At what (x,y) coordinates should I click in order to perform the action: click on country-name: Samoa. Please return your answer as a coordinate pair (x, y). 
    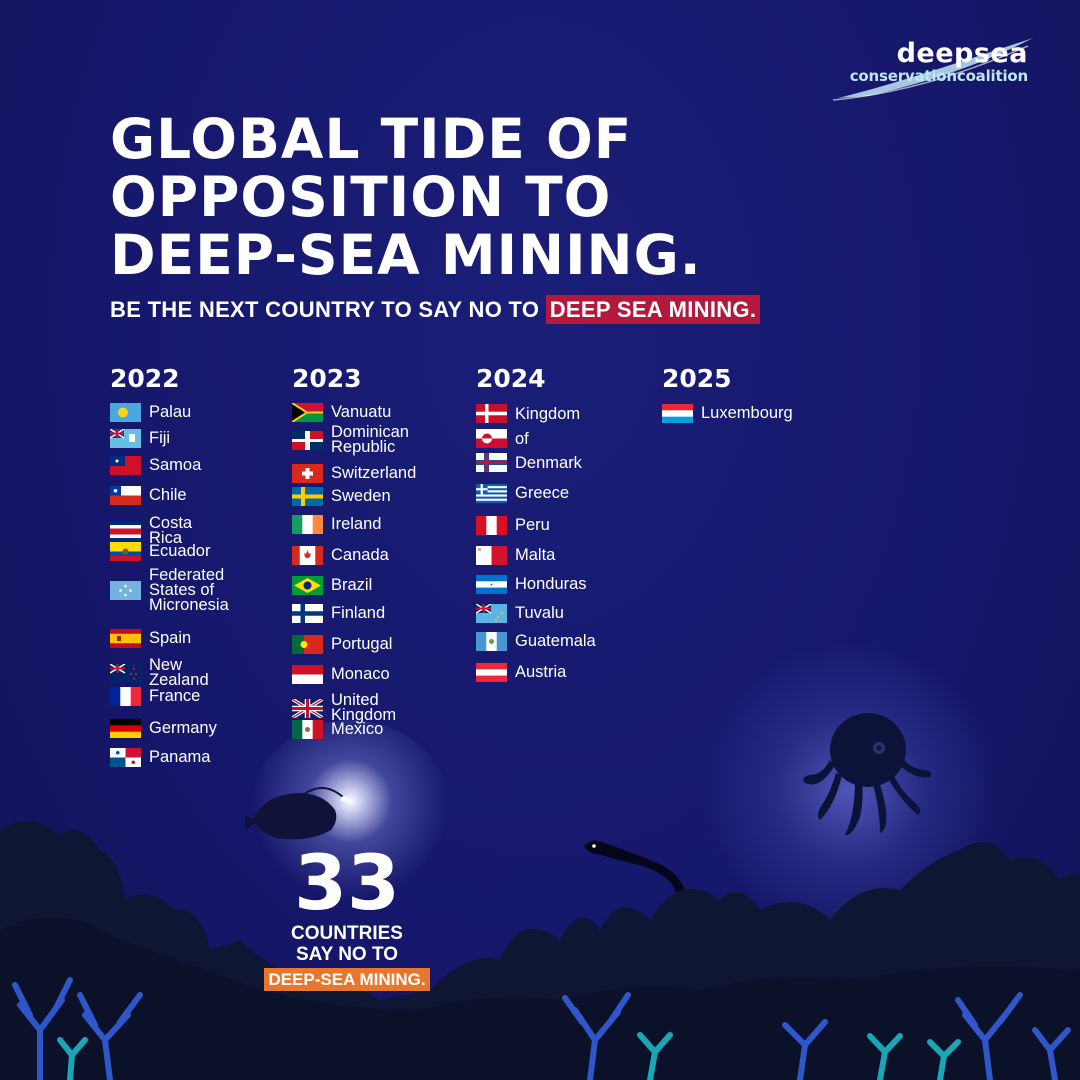
    Looking at the image, I should click on (175, 465).